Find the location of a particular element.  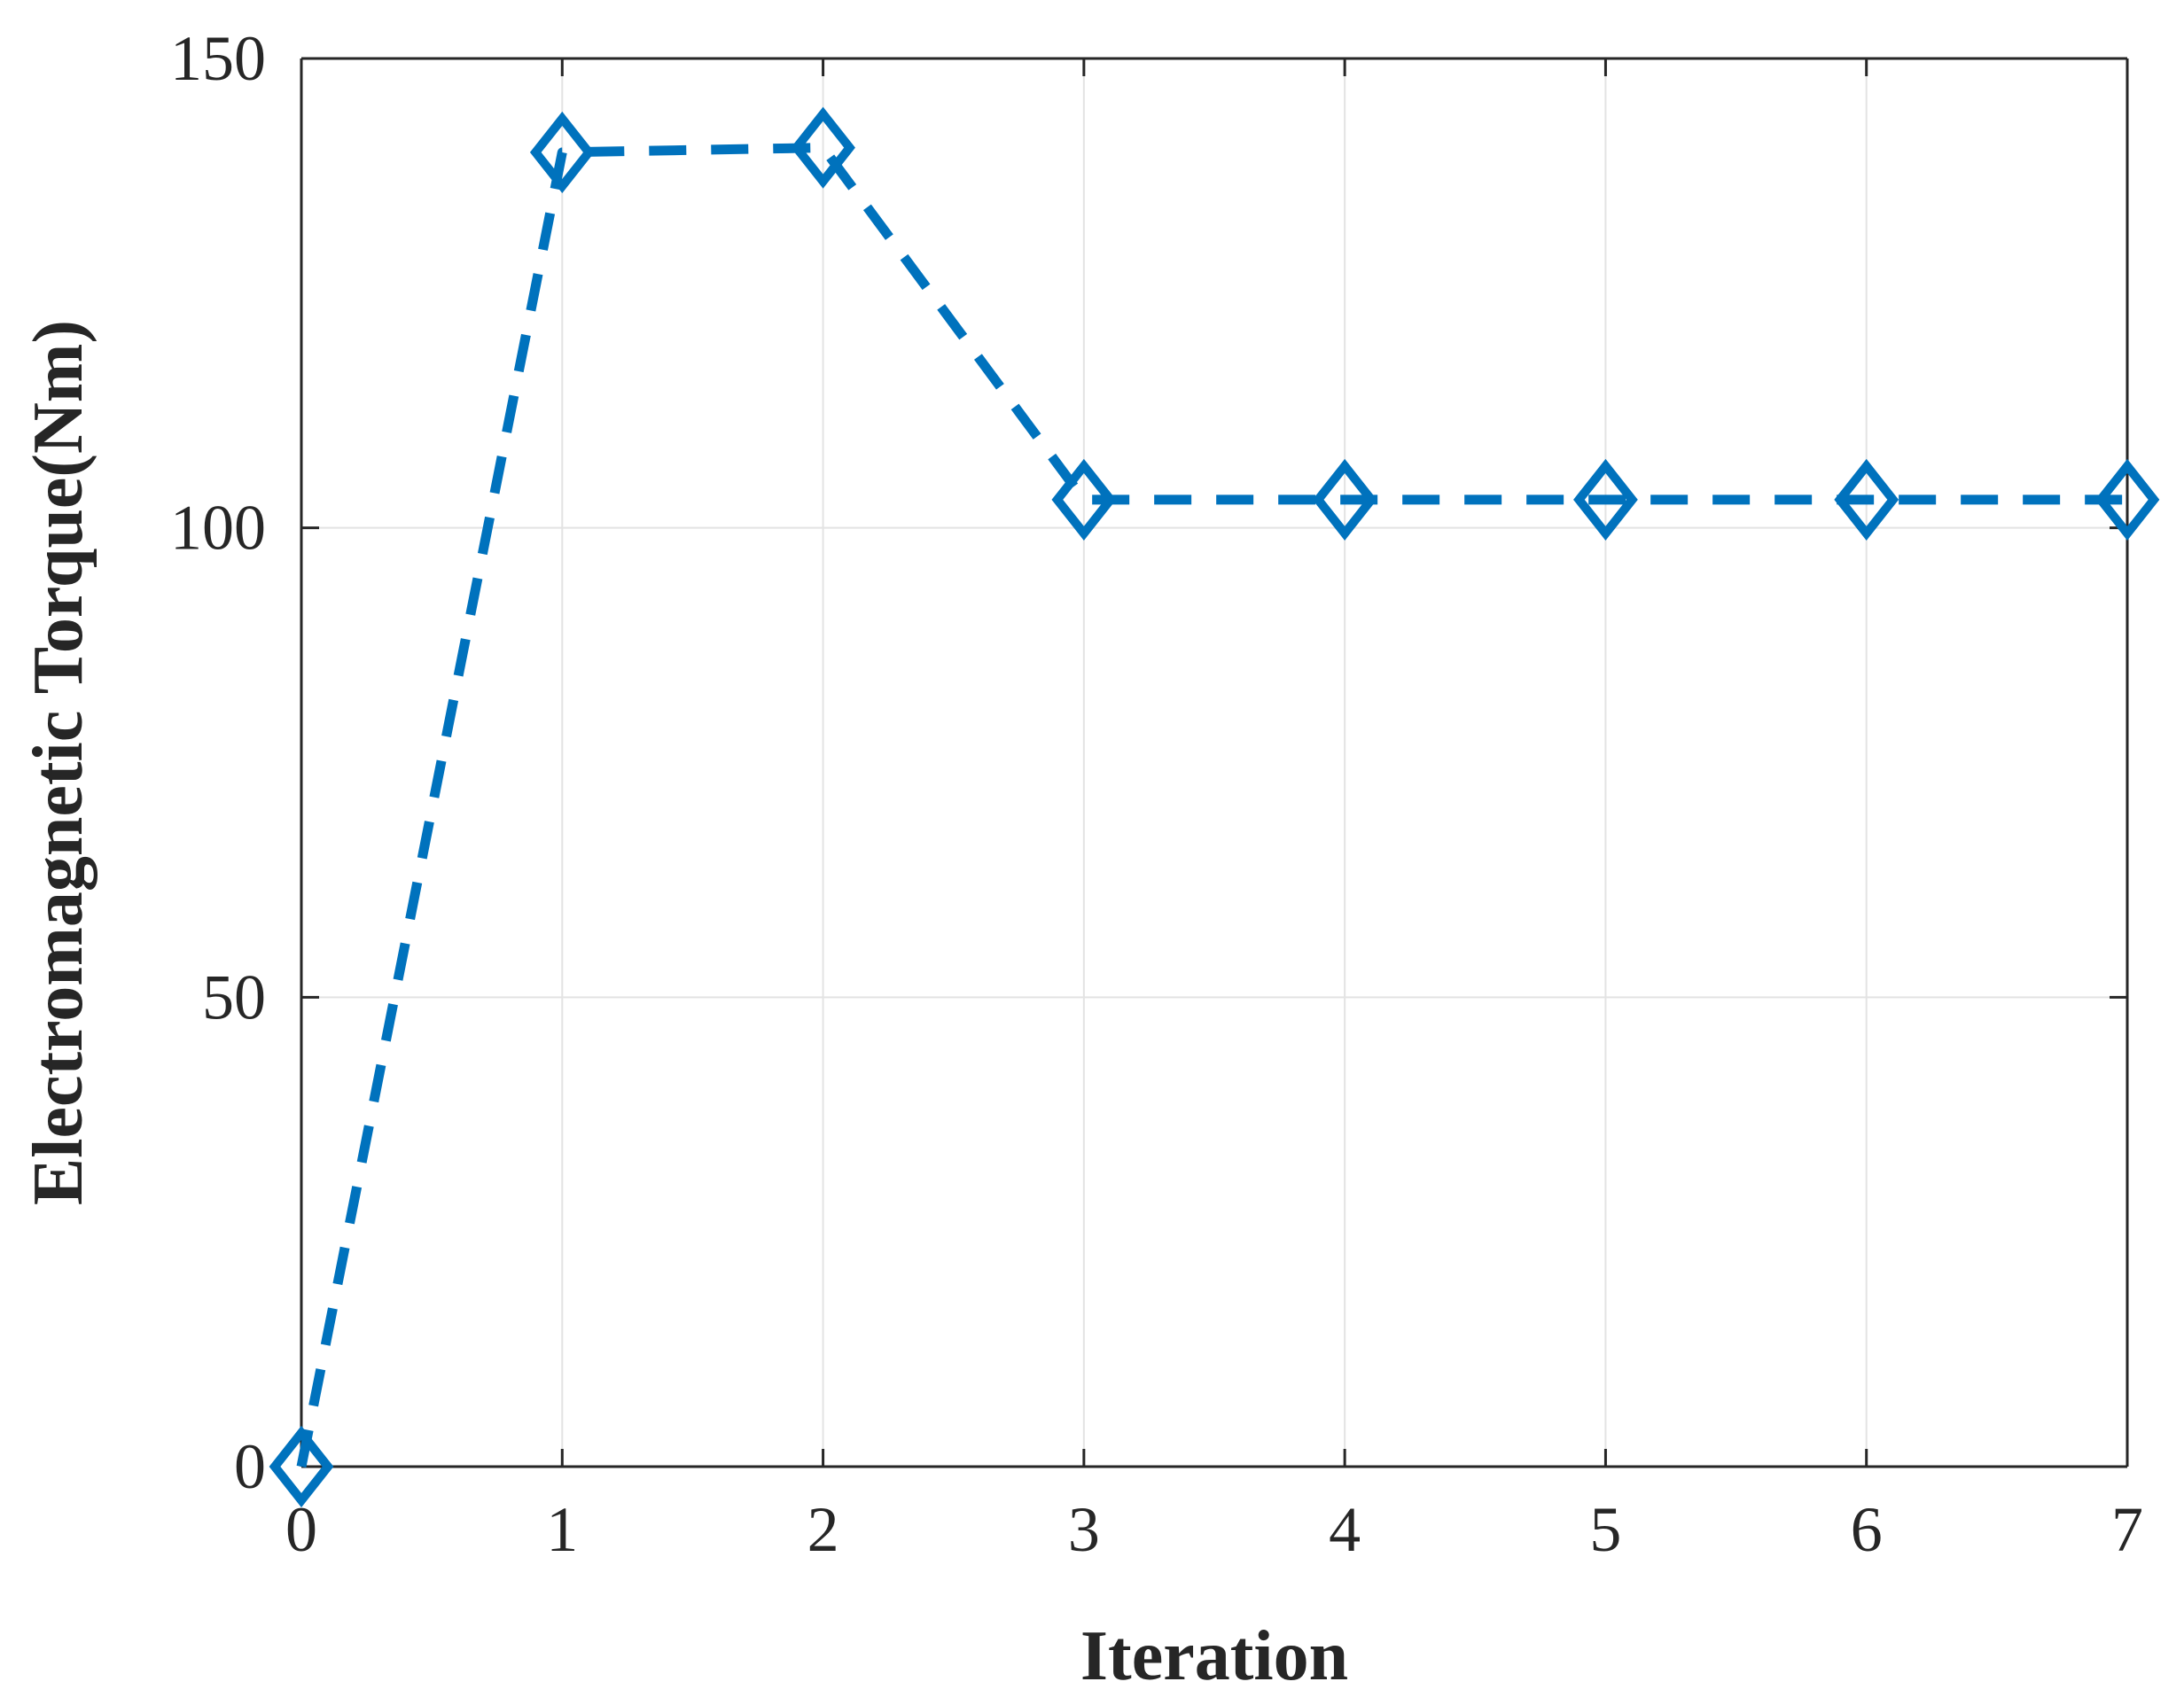

x-tick-label: 7 is located at coordinates (2127, 1529).